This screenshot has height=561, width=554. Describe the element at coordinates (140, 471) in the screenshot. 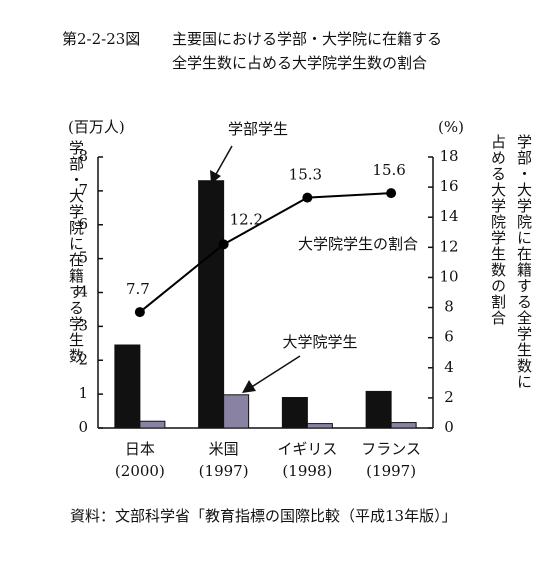

I see `x-tick-label: (2000)` at that location.